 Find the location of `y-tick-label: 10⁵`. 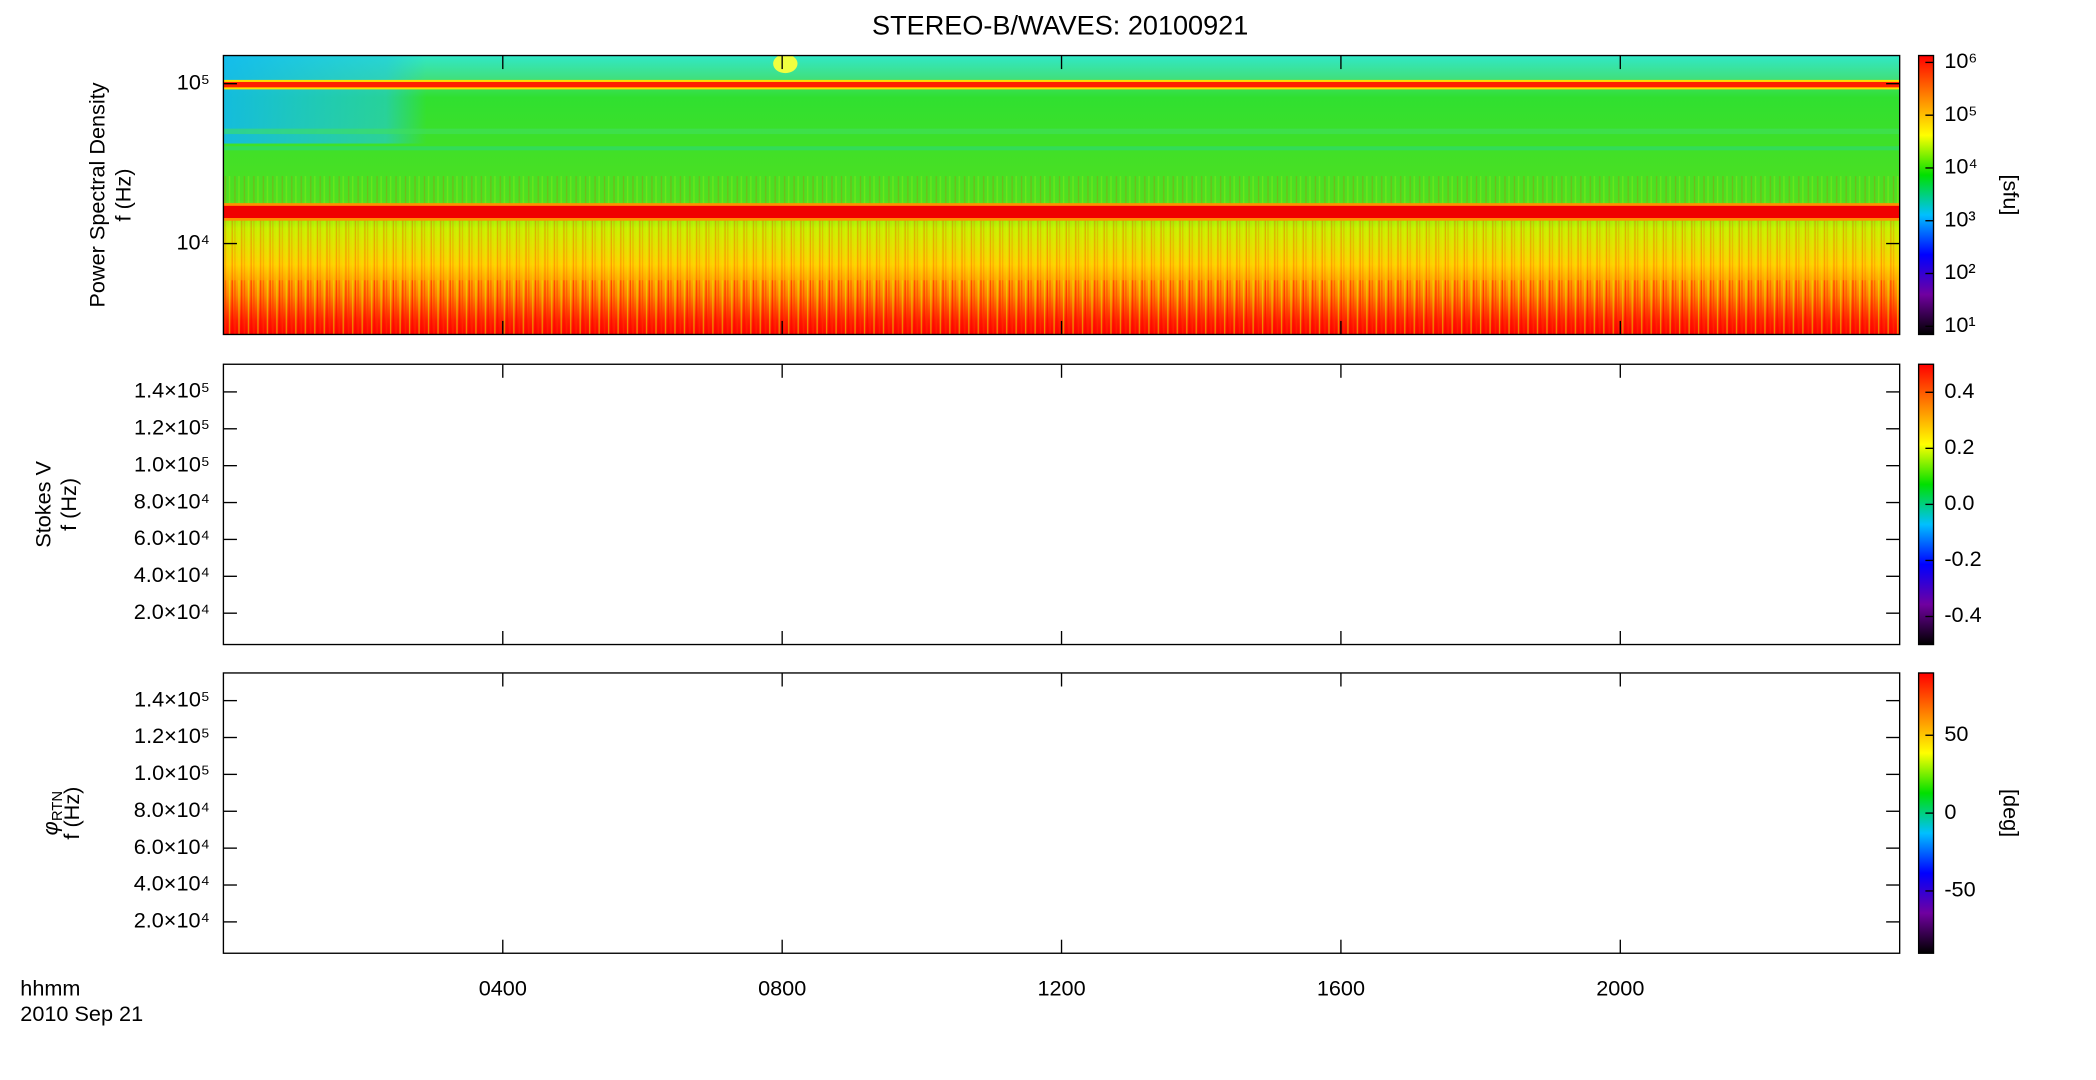

y-tick-label: 10⁵ is located at coordinates (193, 81).